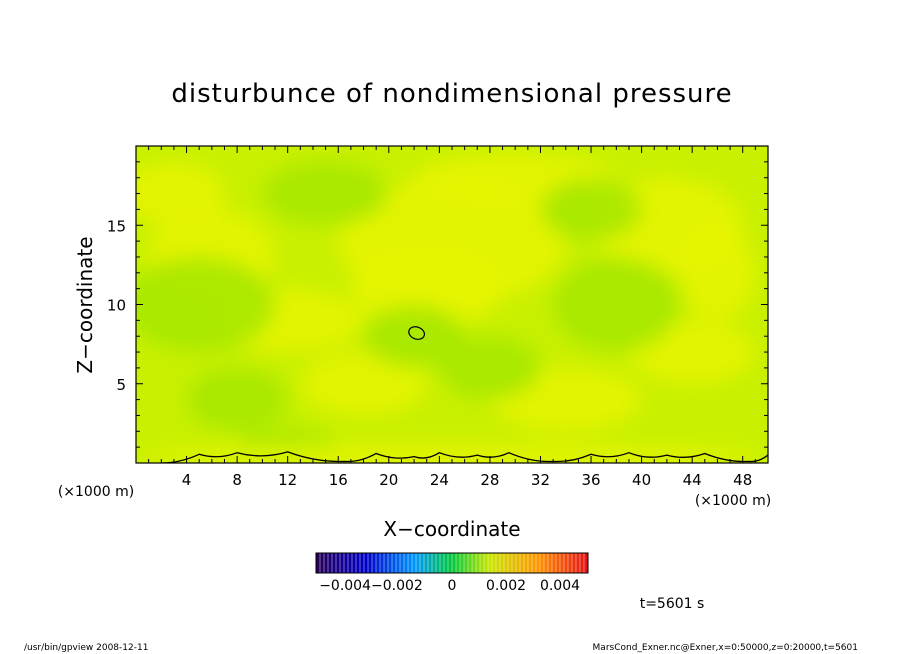 The image size is (904, 654). What do you see at coordinates (733, 501) in the screenshot?
I see `x-unit-right: (×1000 m)` at bounding box center [733, 501].